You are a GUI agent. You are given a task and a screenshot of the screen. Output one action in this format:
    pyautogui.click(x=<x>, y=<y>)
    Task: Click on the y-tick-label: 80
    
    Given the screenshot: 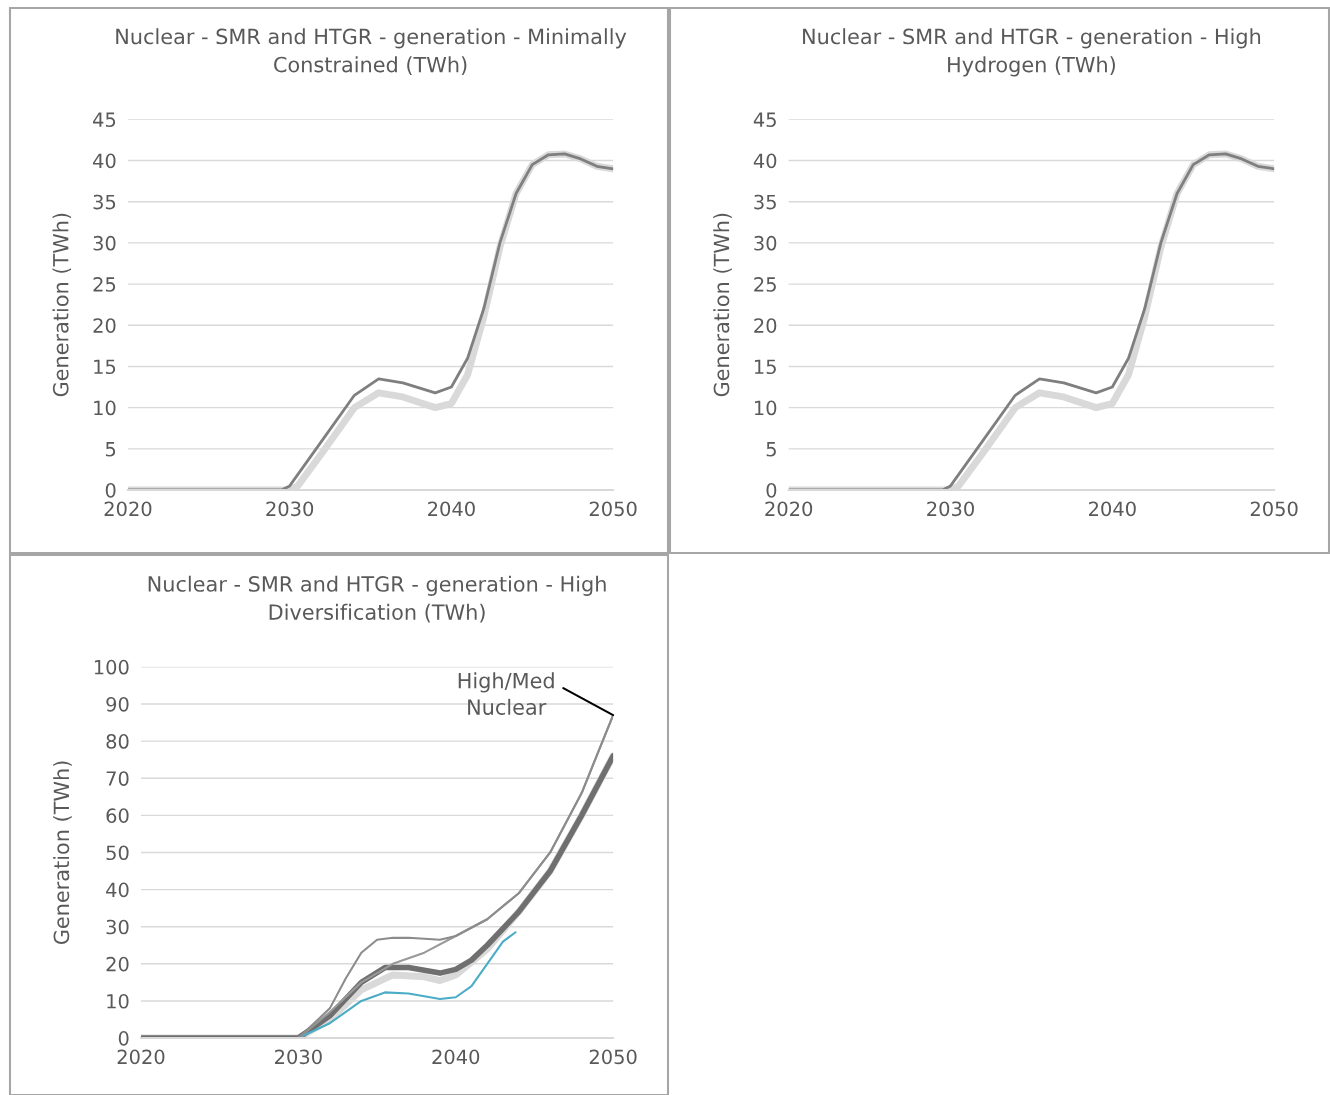 What is the action you would take?
    pyautogui.click(x=117, y=741)
    